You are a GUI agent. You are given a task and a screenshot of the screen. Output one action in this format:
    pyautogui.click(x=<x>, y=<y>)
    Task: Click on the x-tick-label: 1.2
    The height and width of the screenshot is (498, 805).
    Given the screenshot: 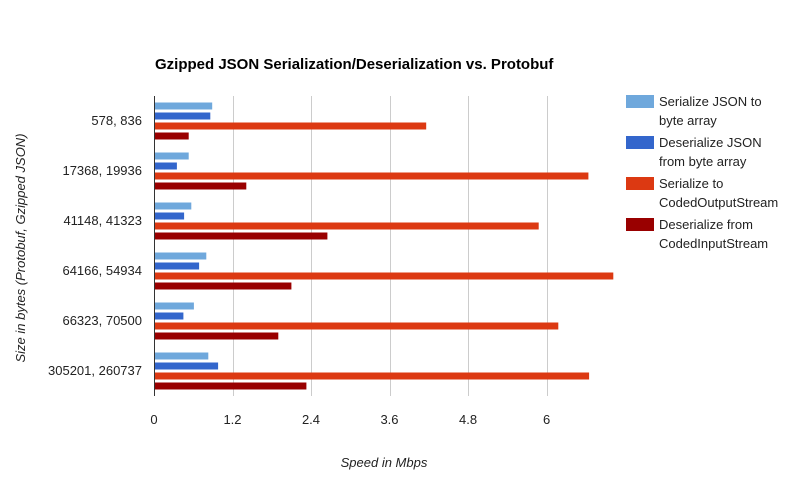 What is the action you would take?
    pyautogui.click(x=232, y=419)
    